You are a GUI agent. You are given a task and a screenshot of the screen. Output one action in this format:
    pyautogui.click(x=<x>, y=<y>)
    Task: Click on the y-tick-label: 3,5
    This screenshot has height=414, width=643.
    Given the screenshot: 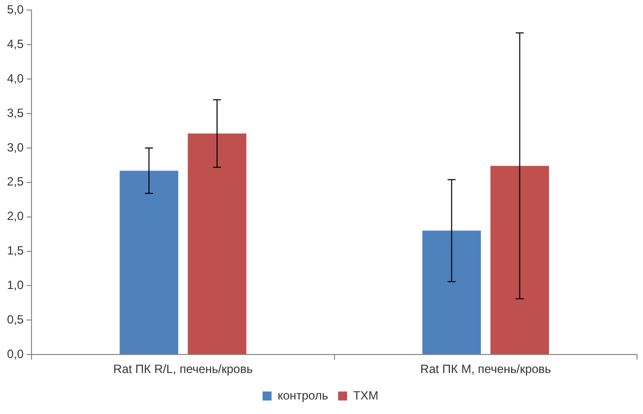 What is the action you would take?
    pyautogui.click(x=15, y=113)
    